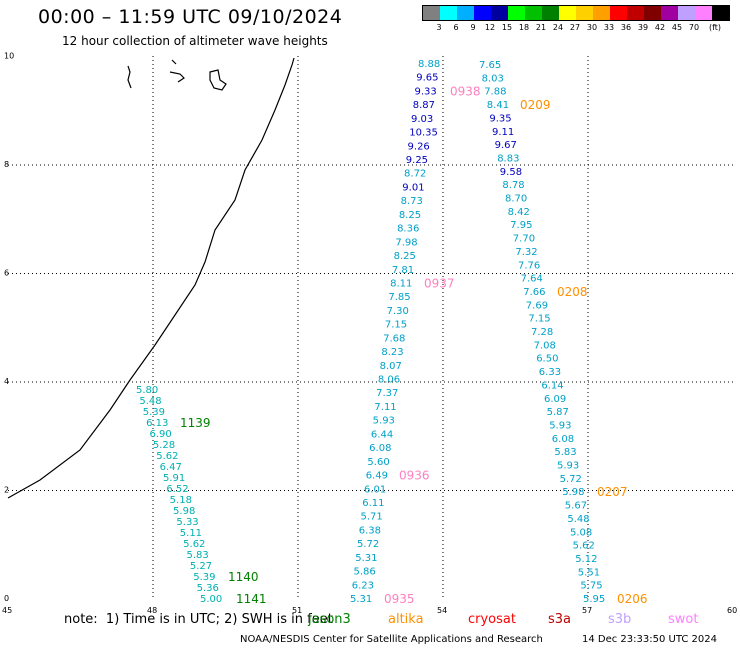 This screenshot has height=650, width=740. What do you see at coordinates (578, 519) in the screenshot?
I see `wave-height-label: 5.48` at bounding box center [578, 519].